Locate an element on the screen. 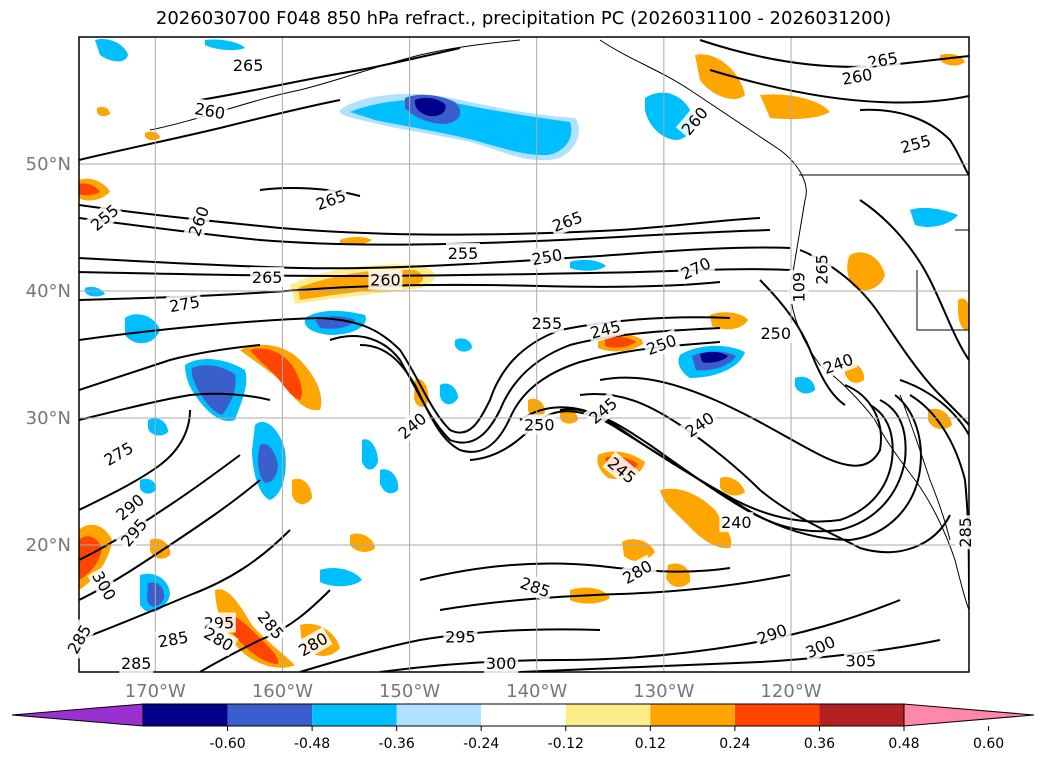 The image size is (1047, 765). contour-label-group: 300 is located at coordinates (501, 663).